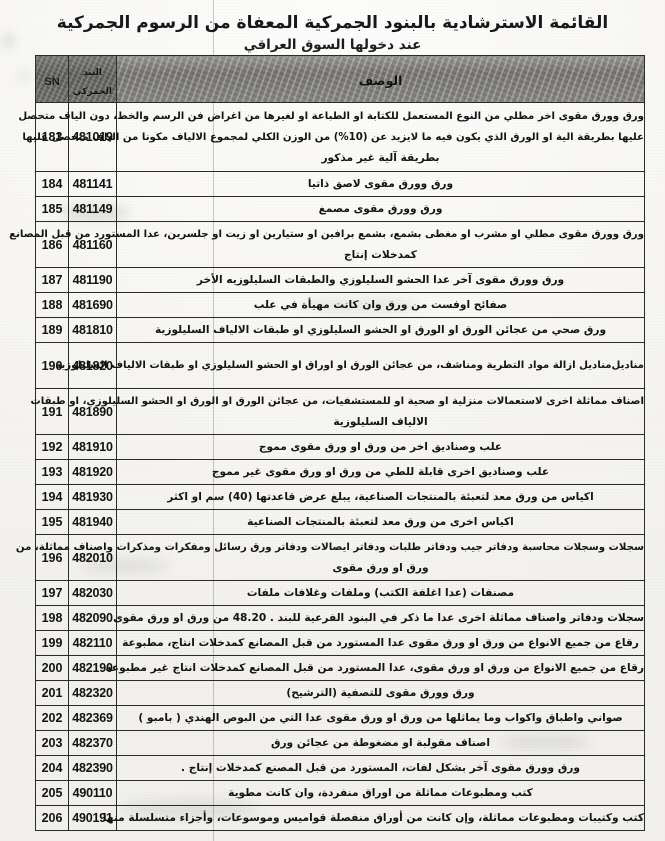 This screenshot has height=841, width=665. I want to click on cell-description: اصناف مقولبة او مضغوطة من عجائن ورق, so click(380, 743).